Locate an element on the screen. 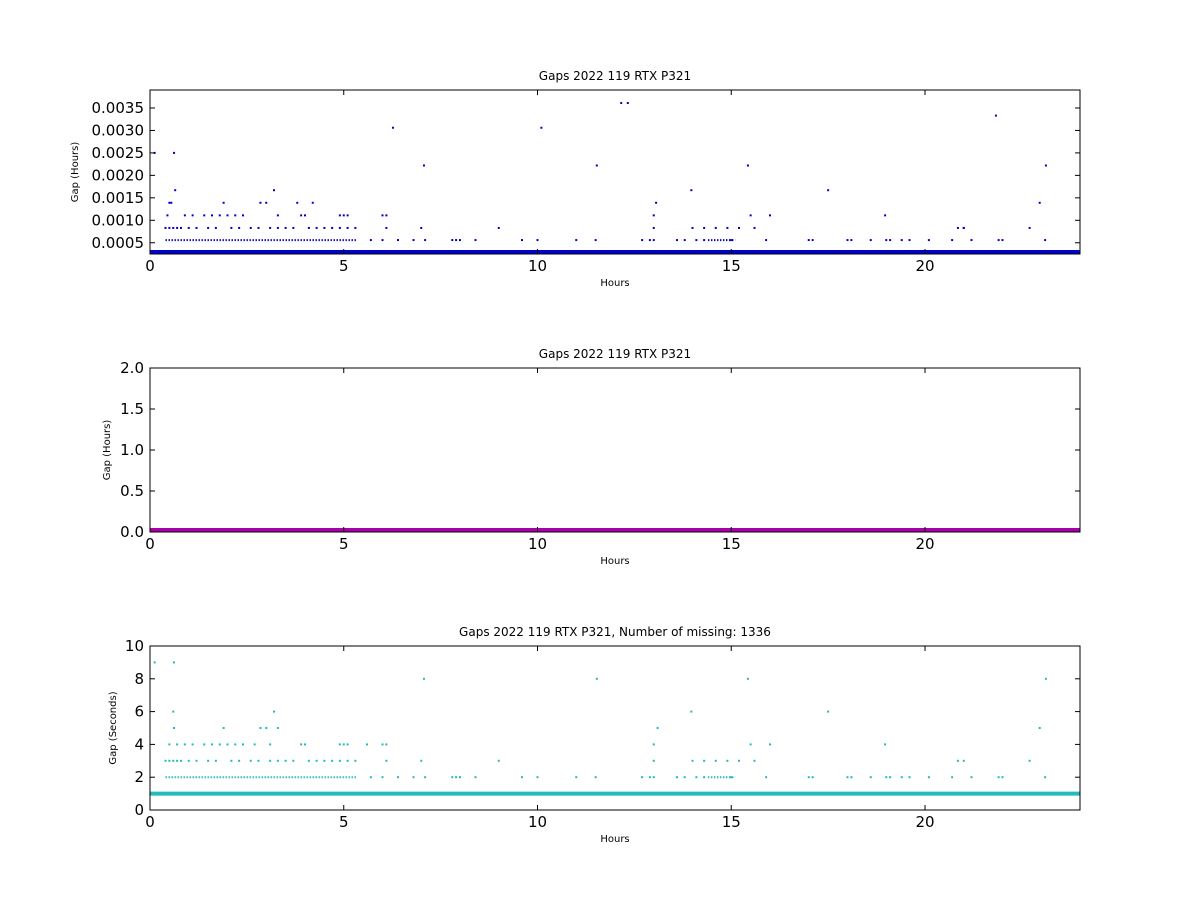  panel-1-x-axis-label: Hours is located at coordinates (614, 283).